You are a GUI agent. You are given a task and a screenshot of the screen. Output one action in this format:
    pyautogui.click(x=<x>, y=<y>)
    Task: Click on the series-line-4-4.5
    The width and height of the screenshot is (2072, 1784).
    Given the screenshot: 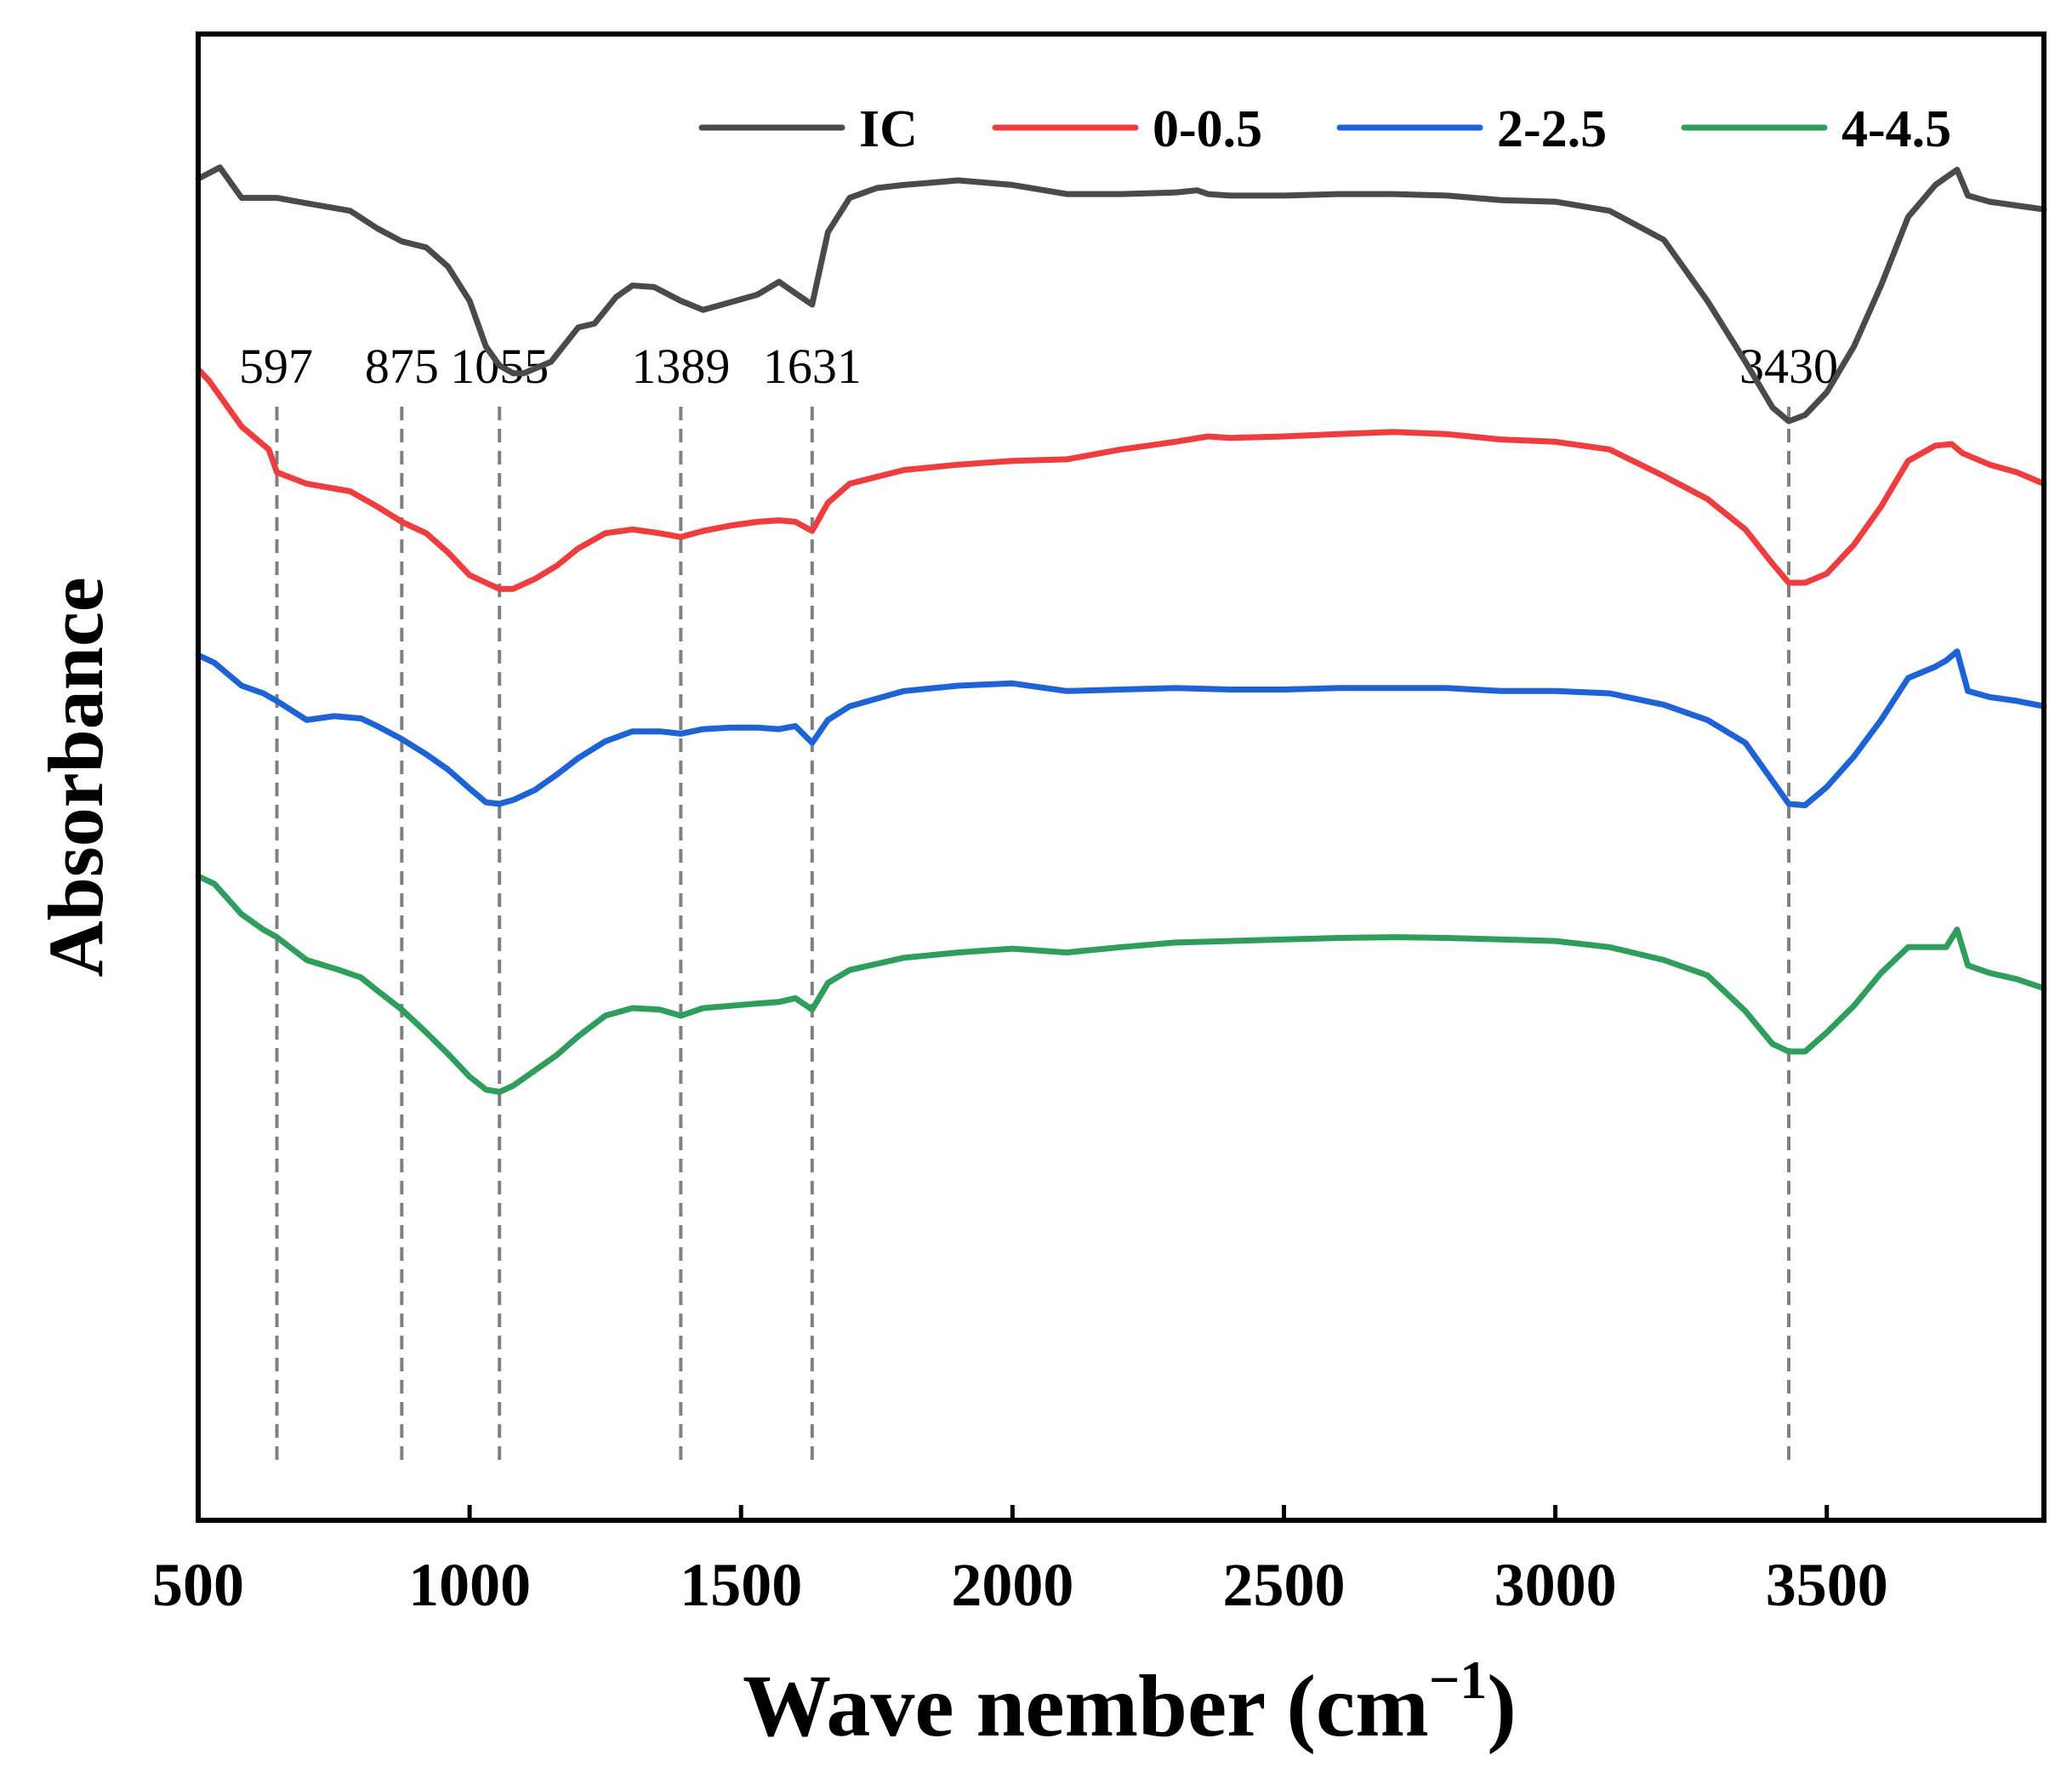 What is the action you would take?
    pyautogui.click(x=1121, y=984)
    